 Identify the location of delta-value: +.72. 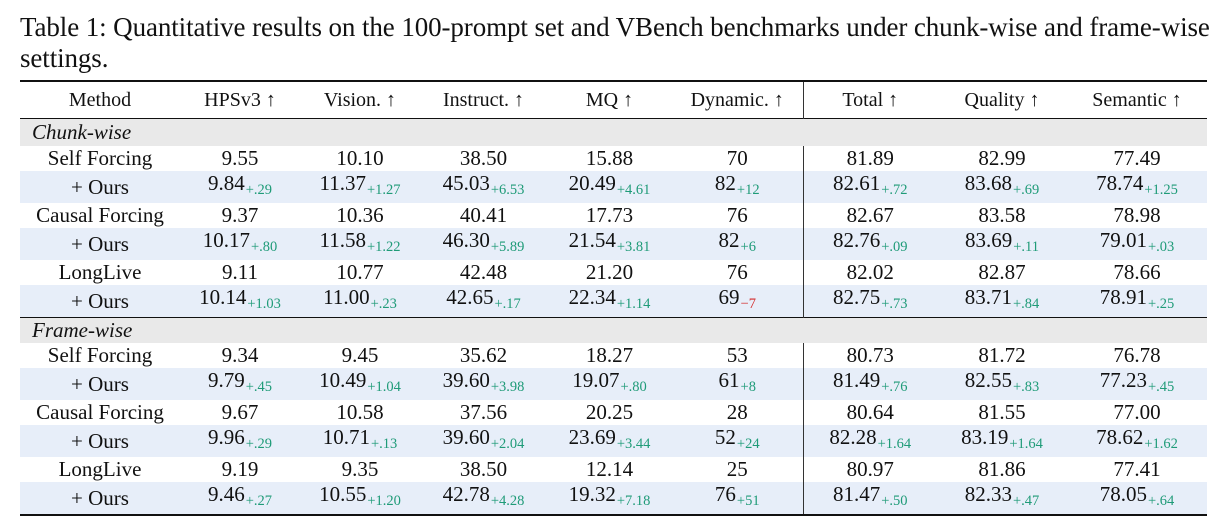
(894, 190).